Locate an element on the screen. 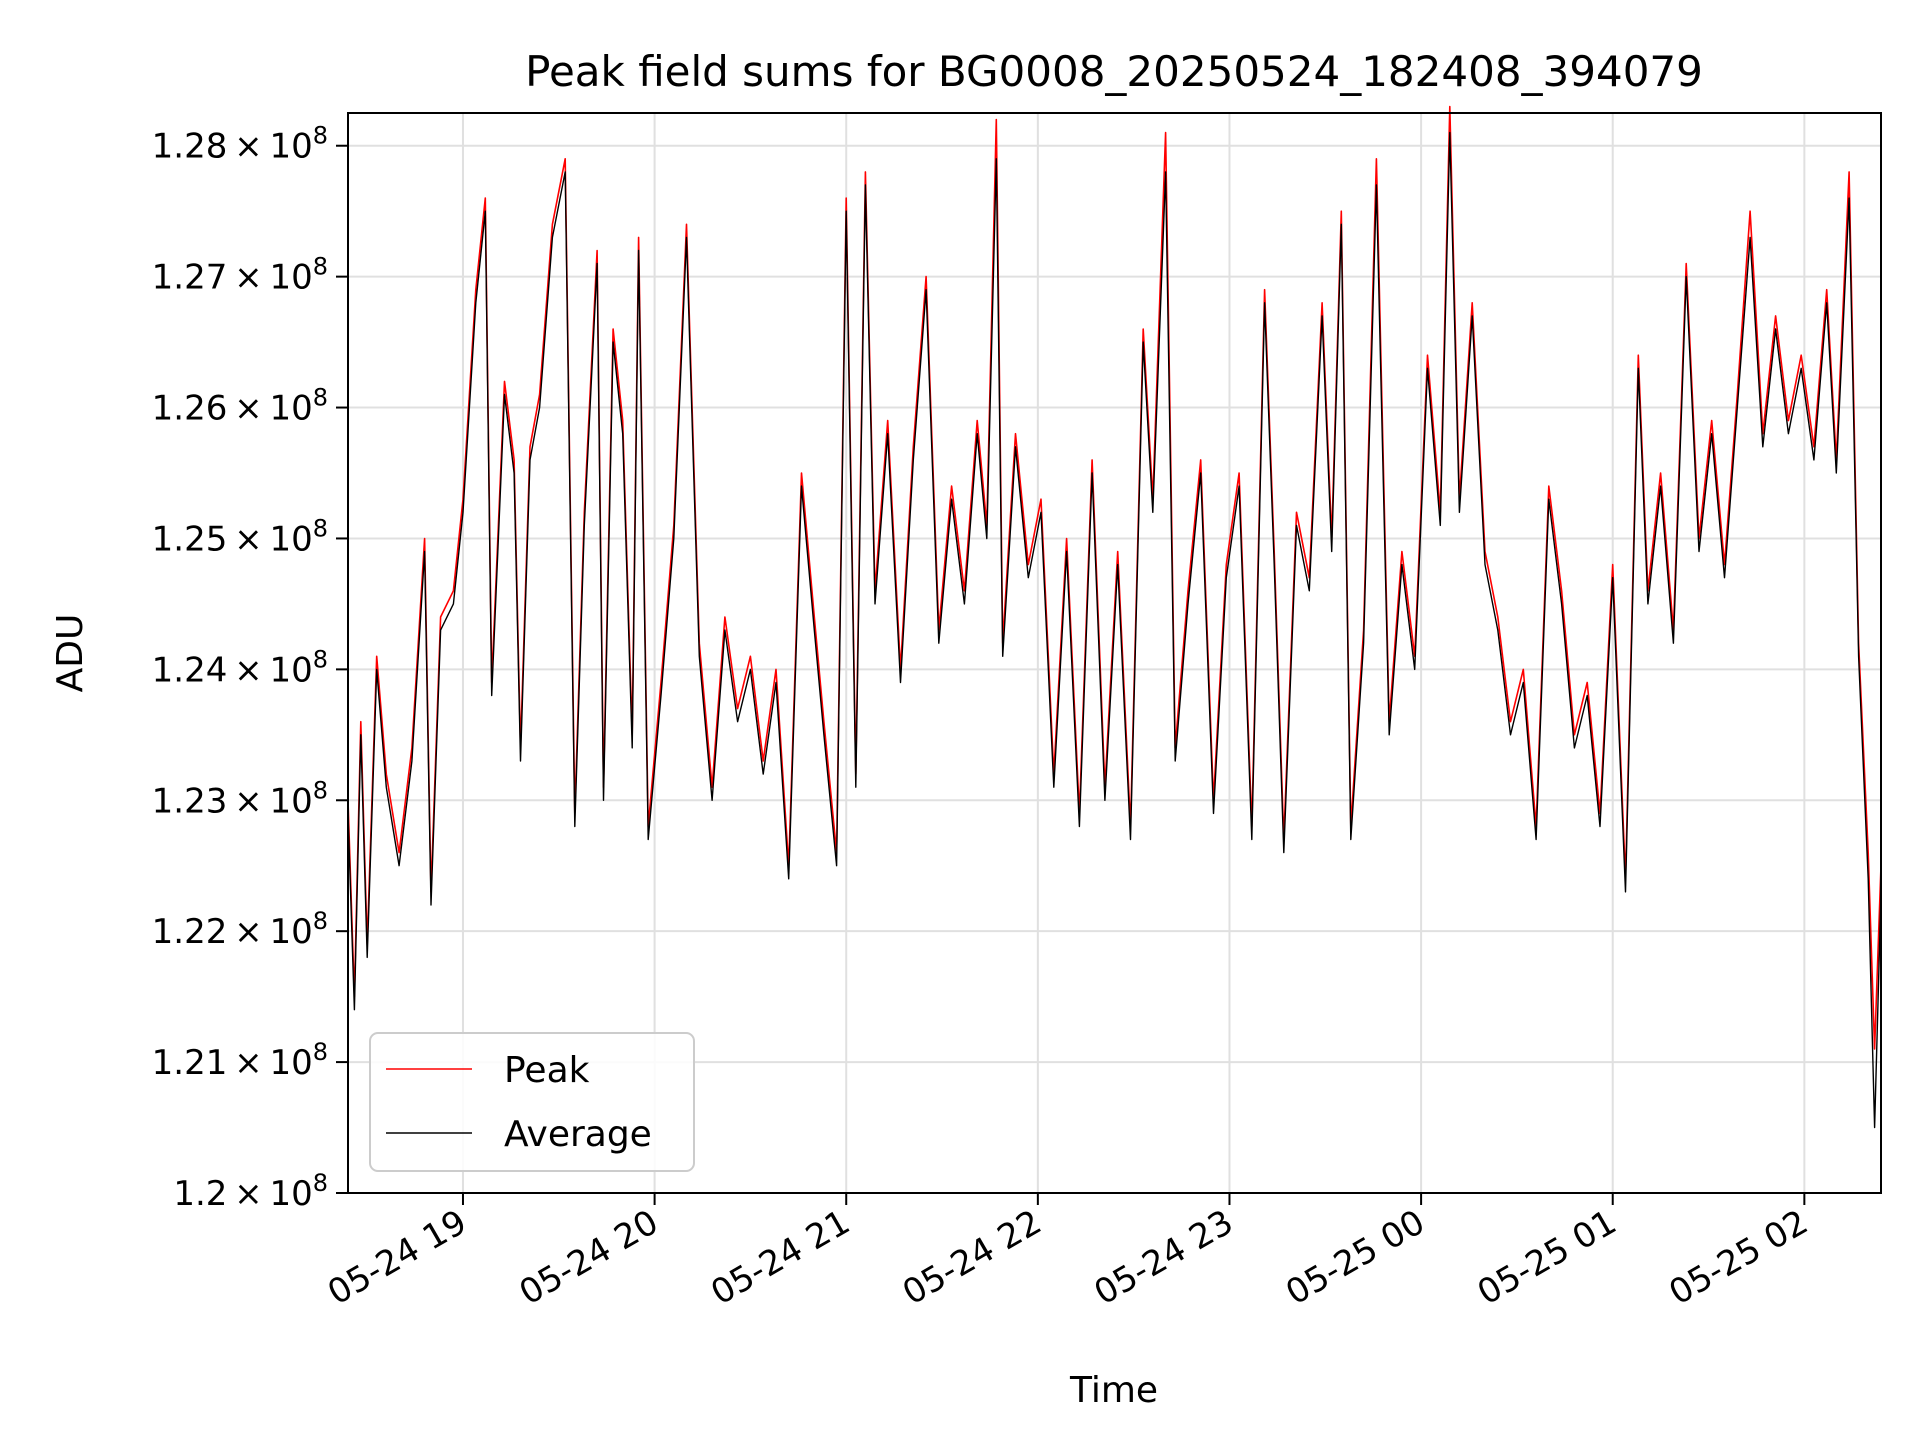 The image size is (1920, 1440). y-tick-label: 1.22 × 108 is located at coordinates (240, 929).